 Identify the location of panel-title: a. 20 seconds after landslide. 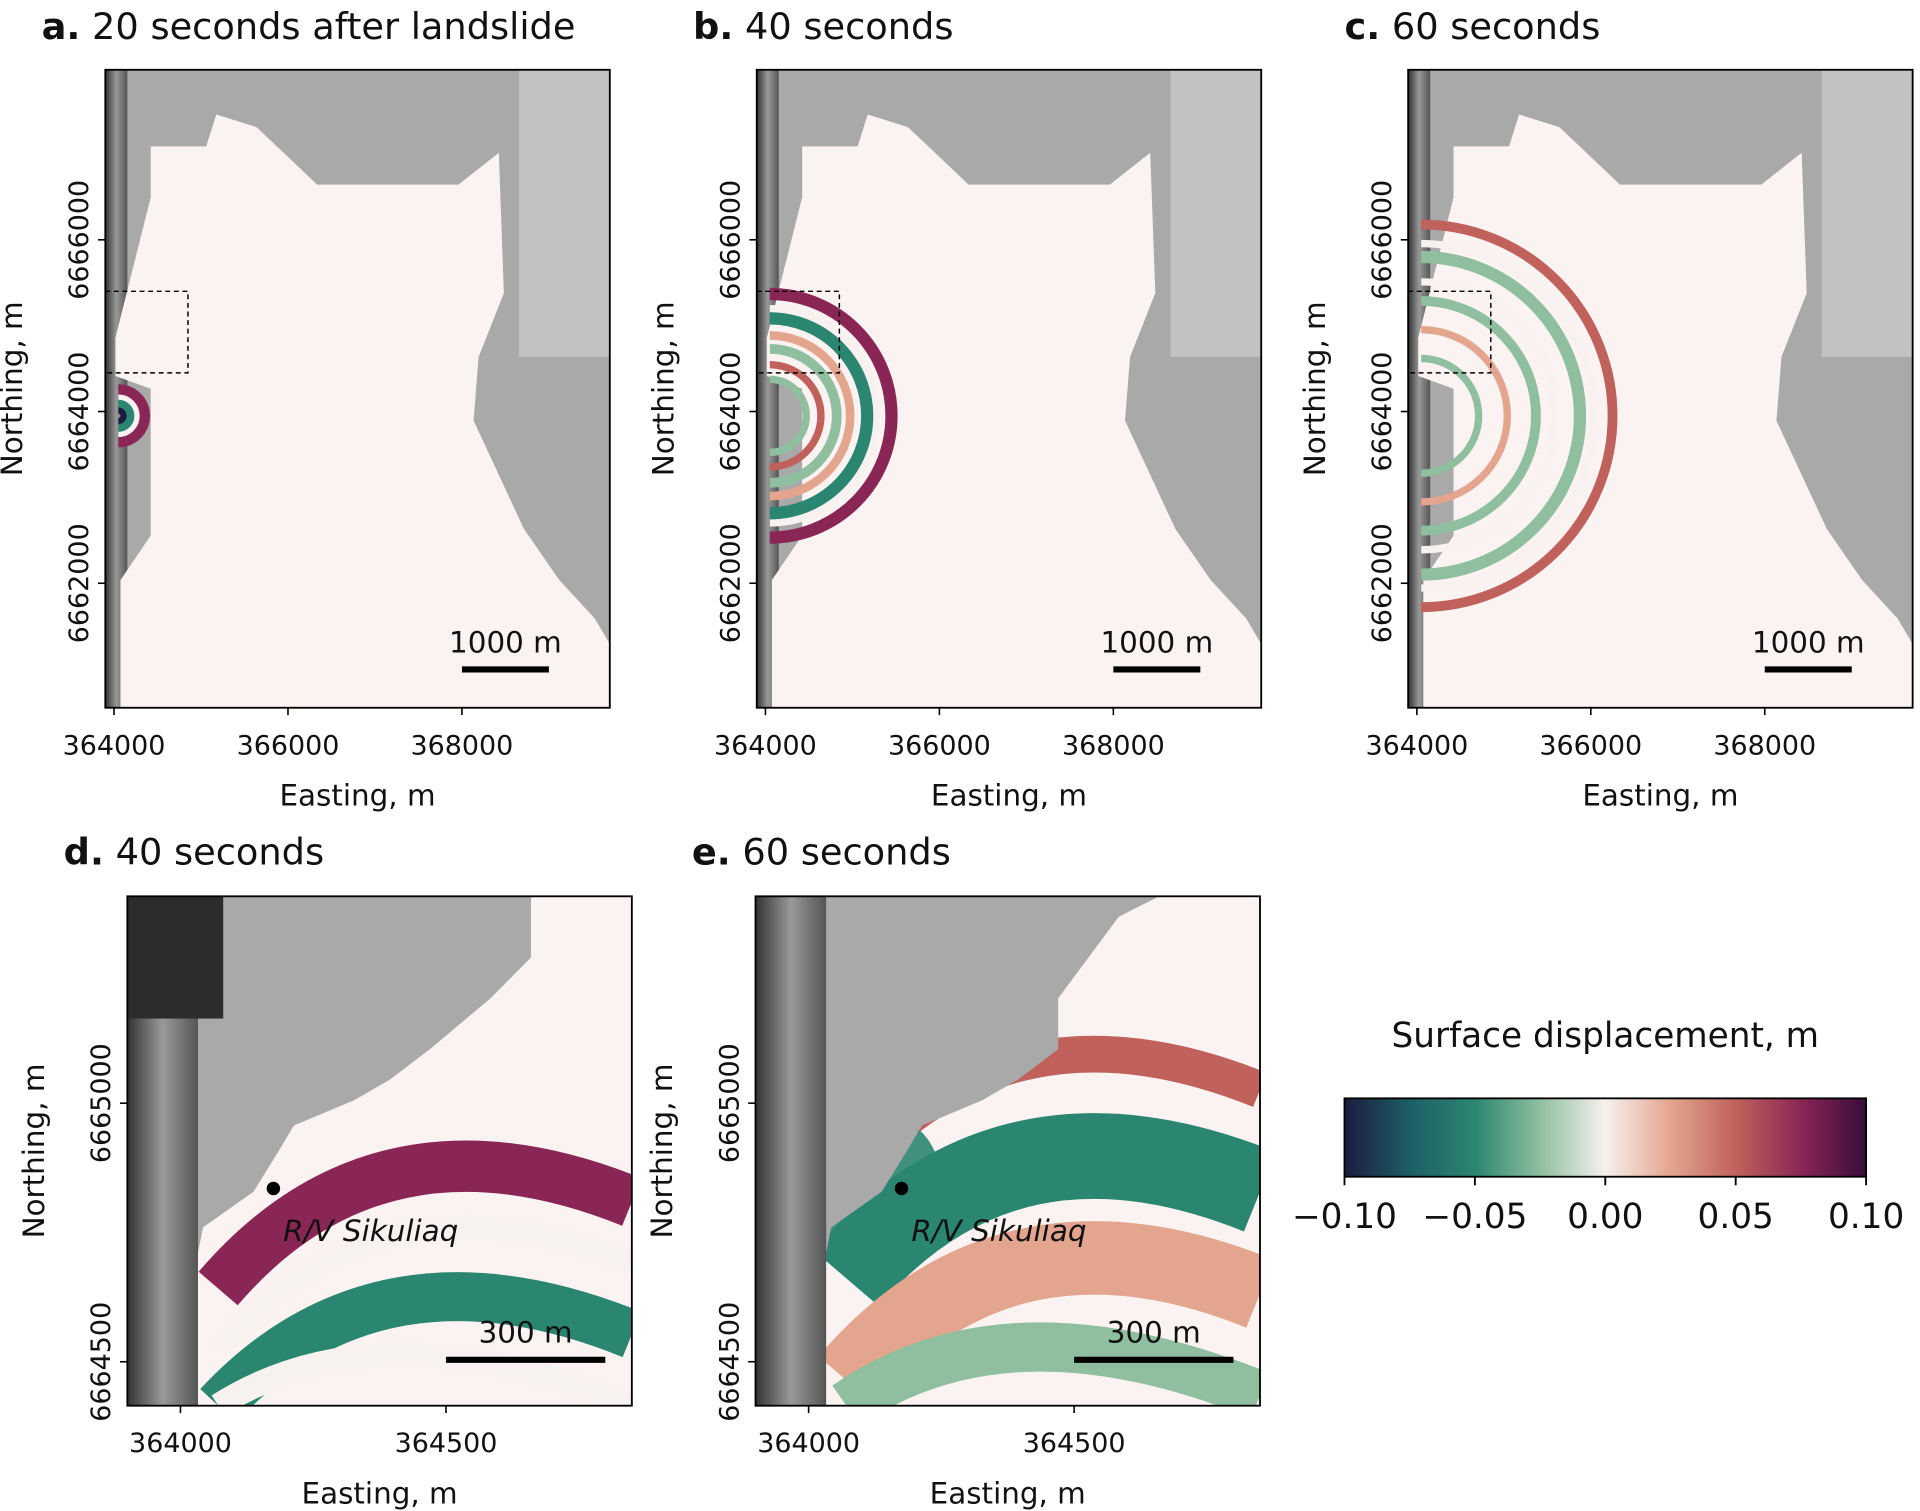
(309, 26).